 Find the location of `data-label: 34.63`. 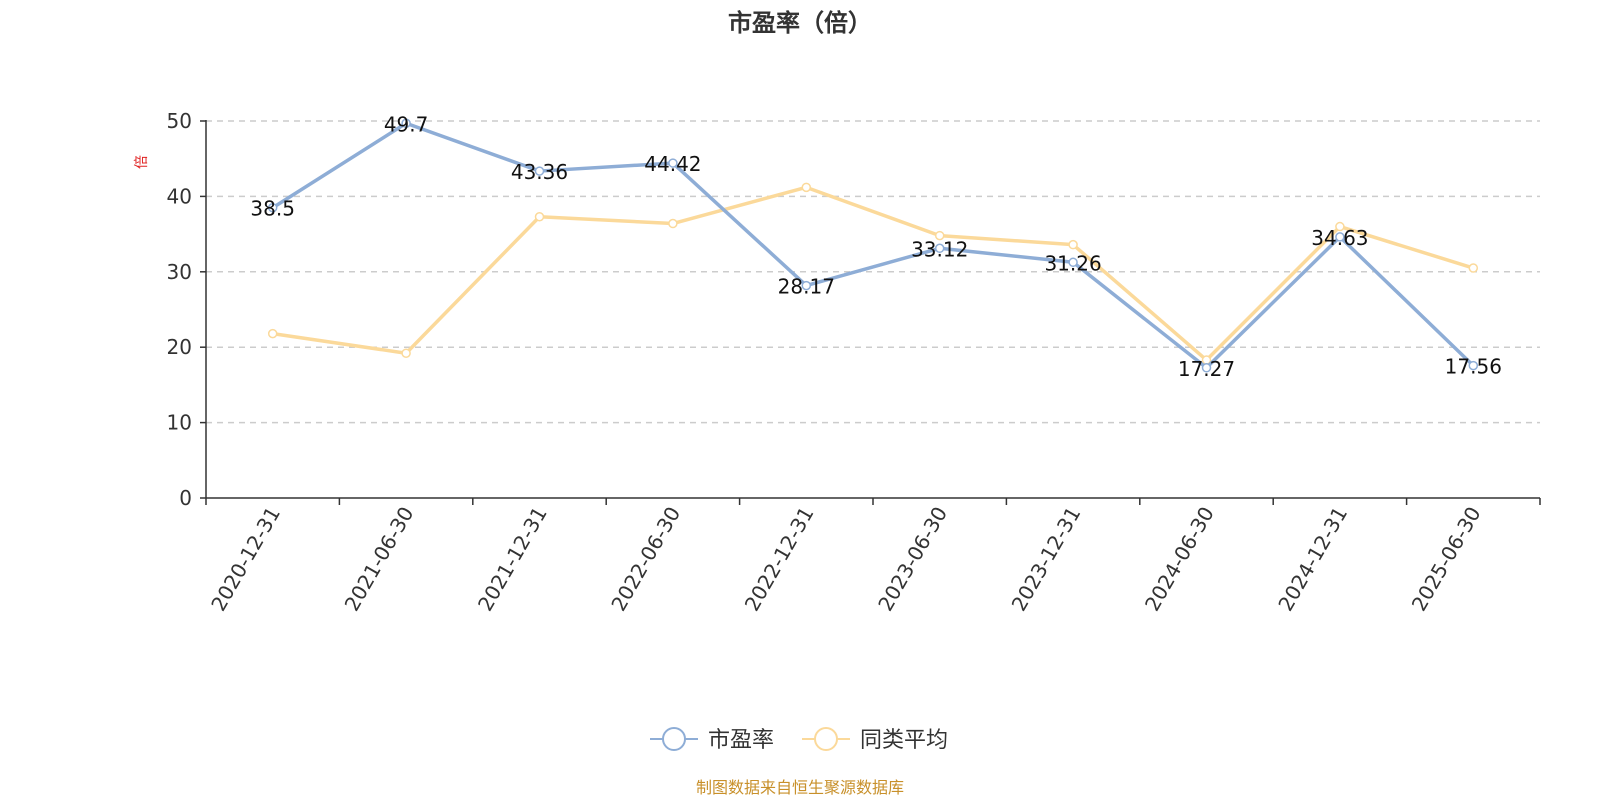

data-label: 34.63 is located at coordinates (1339, 238).